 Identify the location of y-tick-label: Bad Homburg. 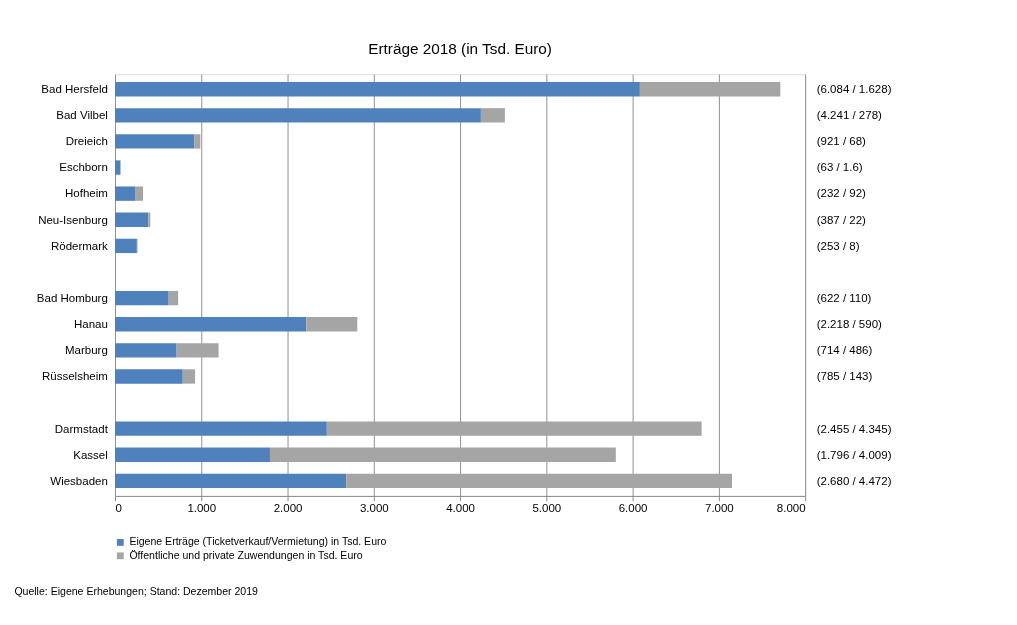
(72, 297).